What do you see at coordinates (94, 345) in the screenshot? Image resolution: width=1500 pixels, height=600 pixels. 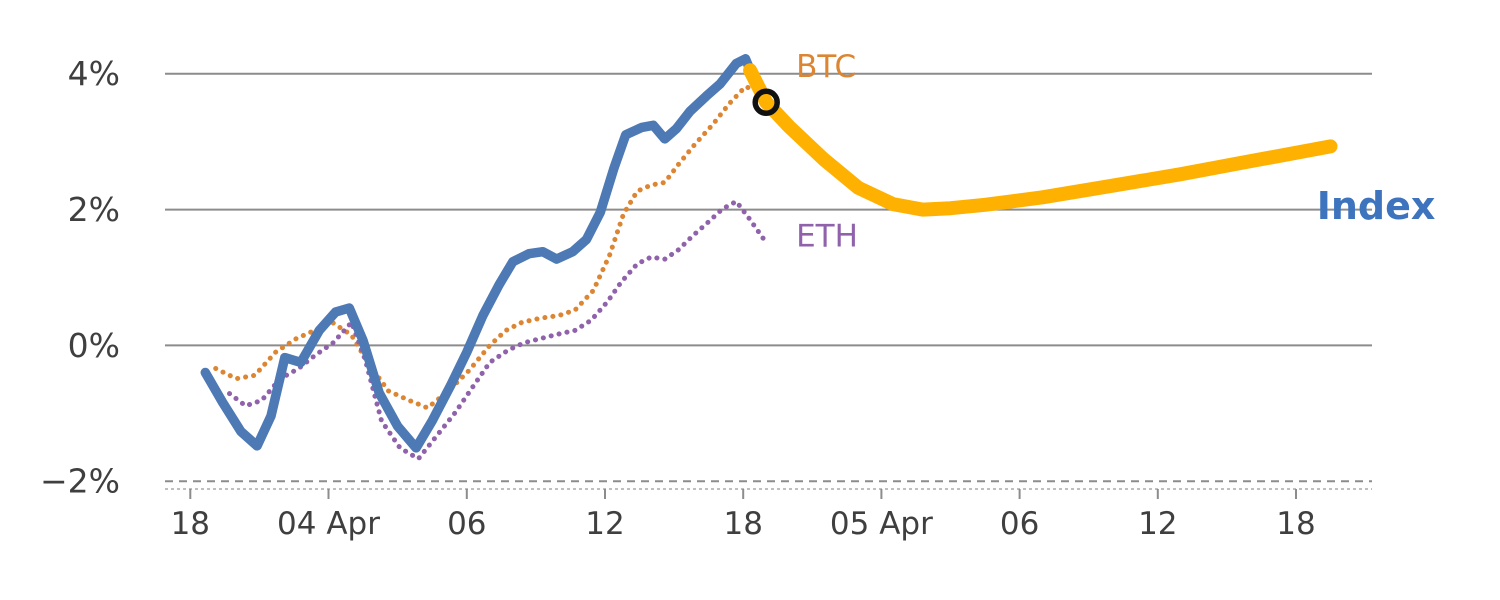 I see `y-tick-label: 0%` at bounding box center [94, 345].